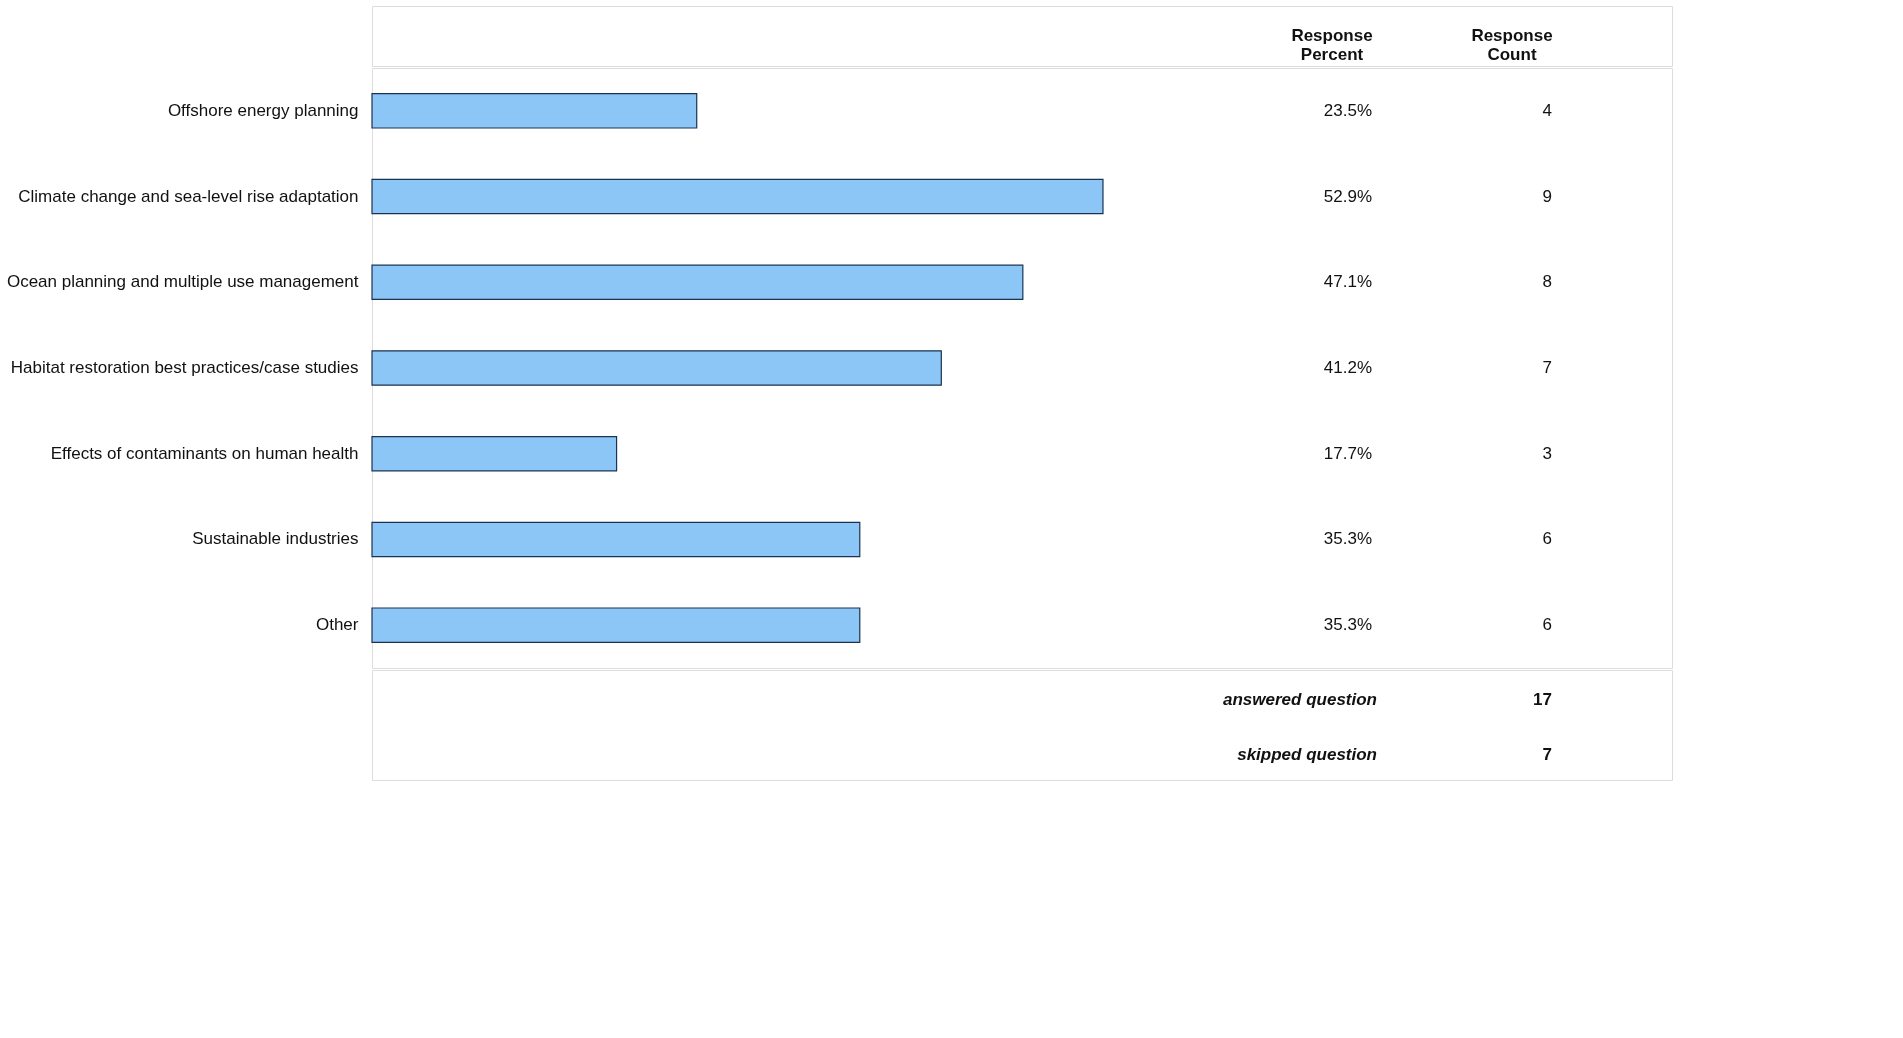 The height and width of the screenshot is (1038, 1903). Describe the element at coordinates (182, 282) in the screenshot. I see `y-tick-label: Ocean planning and multiple use management` at that location.